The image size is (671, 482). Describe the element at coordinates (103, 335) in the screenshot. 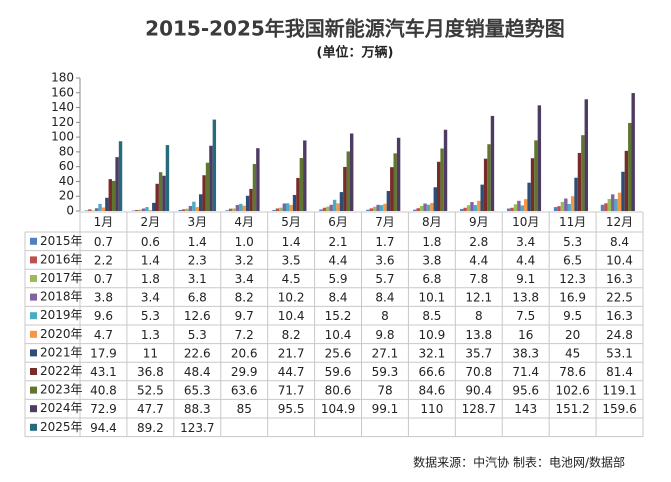

I see `table-value: 4.7` at that location.